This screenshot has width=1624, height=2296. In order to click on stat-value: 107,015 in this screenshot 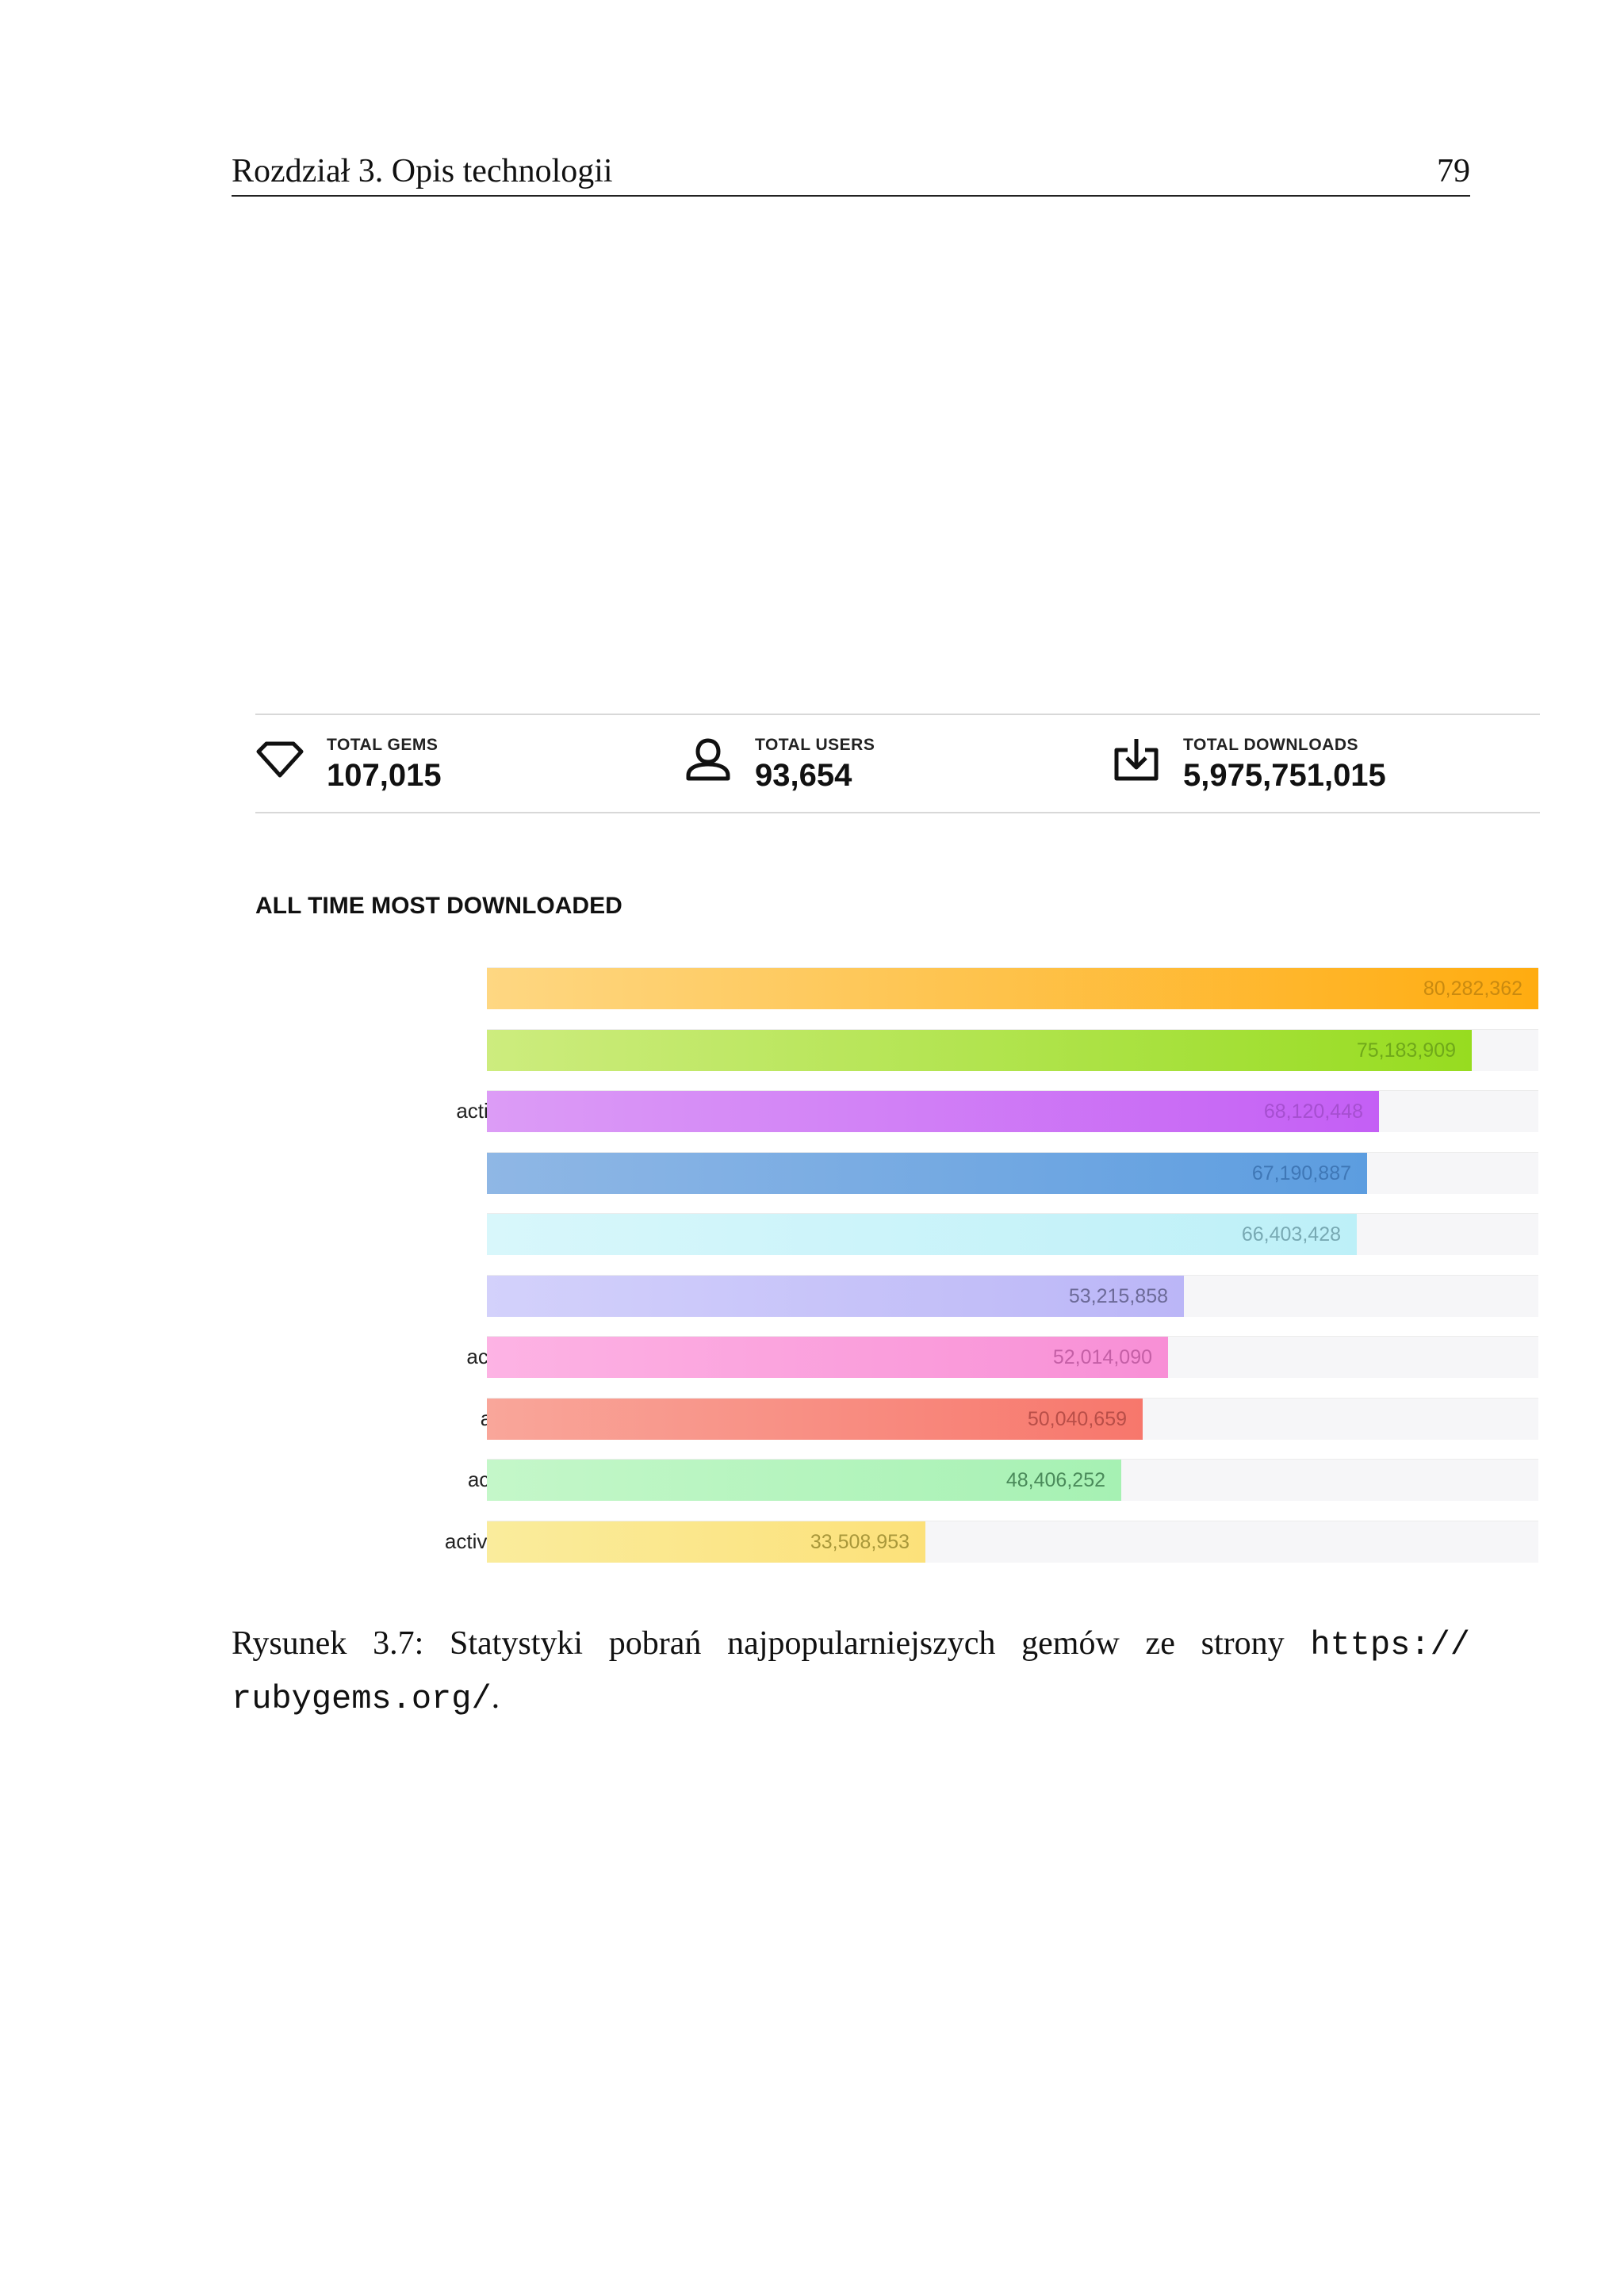, I will do `click(384, 775)`.